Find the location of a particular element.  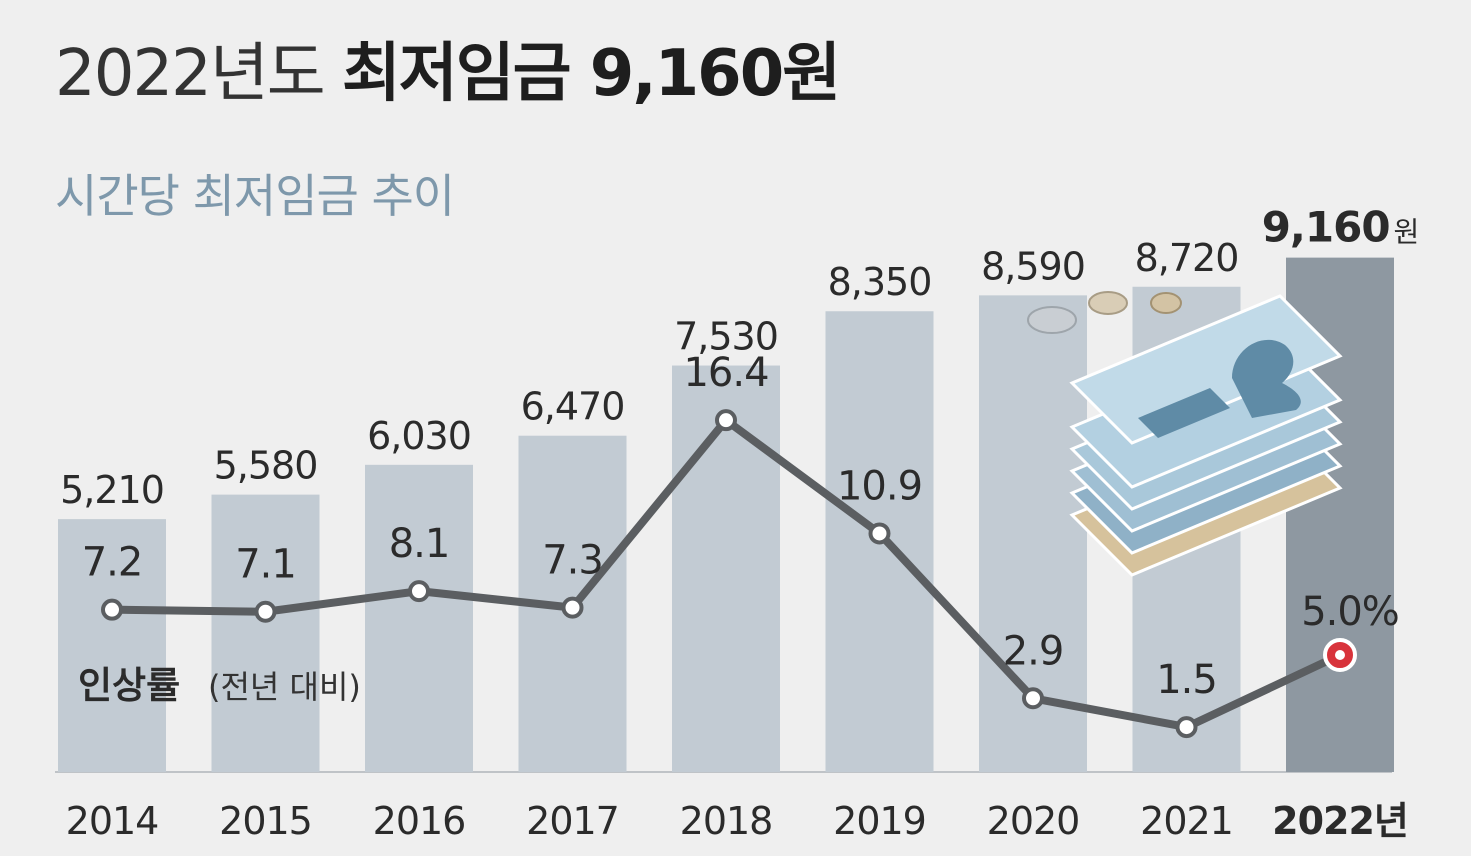

rate-label-2018: 16.4 is located at coordinates (725, 373).